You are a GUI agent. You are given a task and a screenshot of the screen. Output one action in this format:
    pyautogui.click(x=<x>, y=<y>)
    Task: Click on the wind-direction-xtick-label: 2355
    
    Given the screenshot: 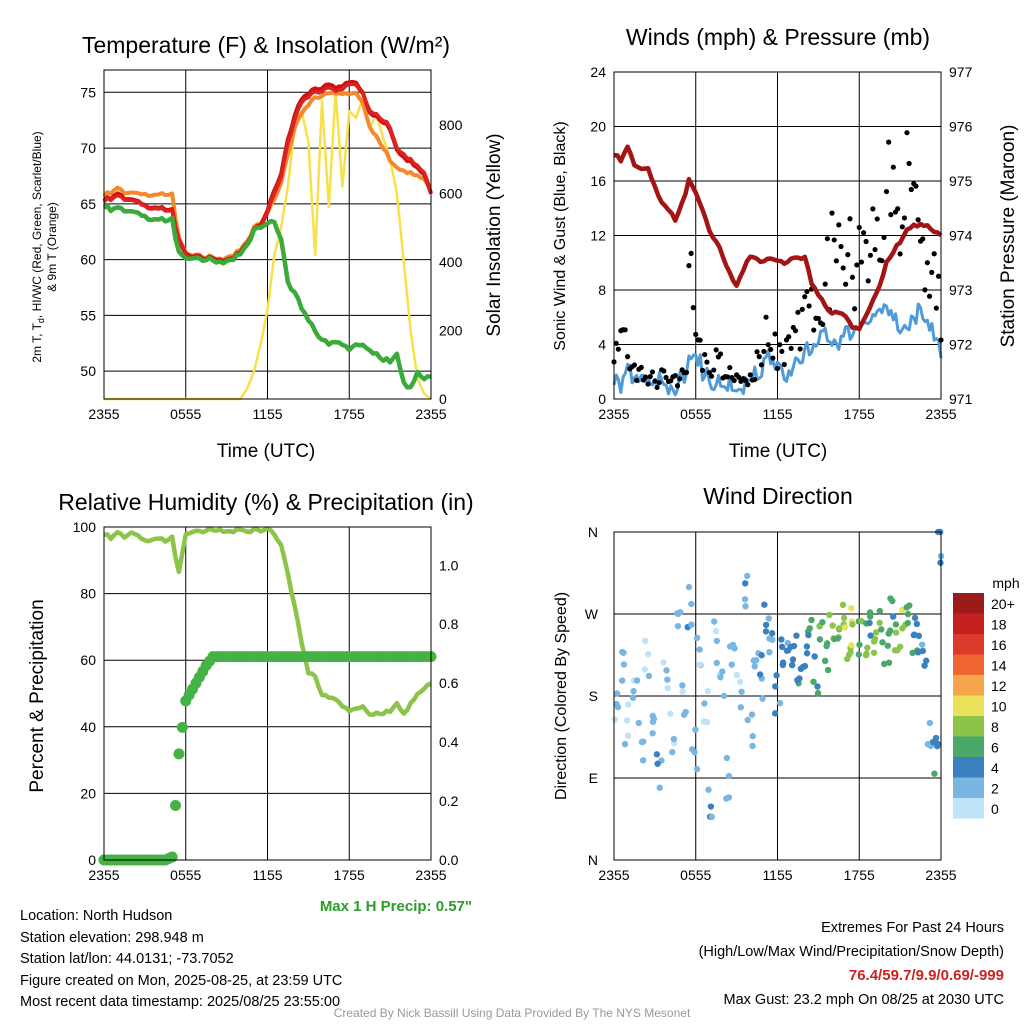 What is the action you would take?
    pyautogui.click(x=940, y=875)
    